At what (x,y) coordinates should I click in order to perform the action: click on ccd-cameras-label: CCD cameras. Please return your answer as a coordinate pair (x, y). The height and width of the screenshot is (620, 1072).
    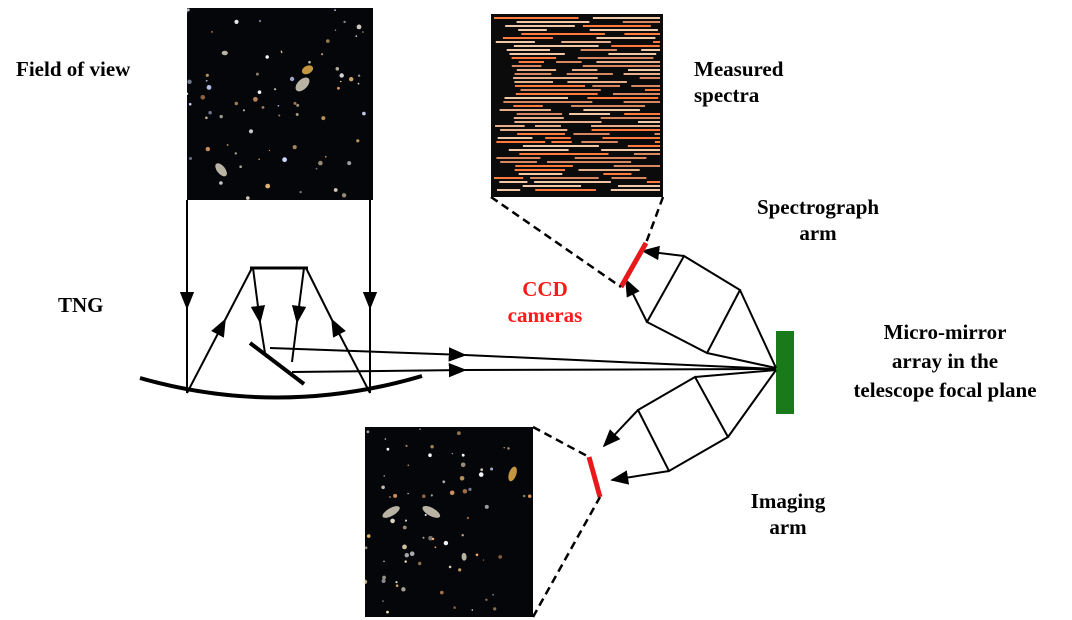
    Looking at the image, I should click on (545, 302).